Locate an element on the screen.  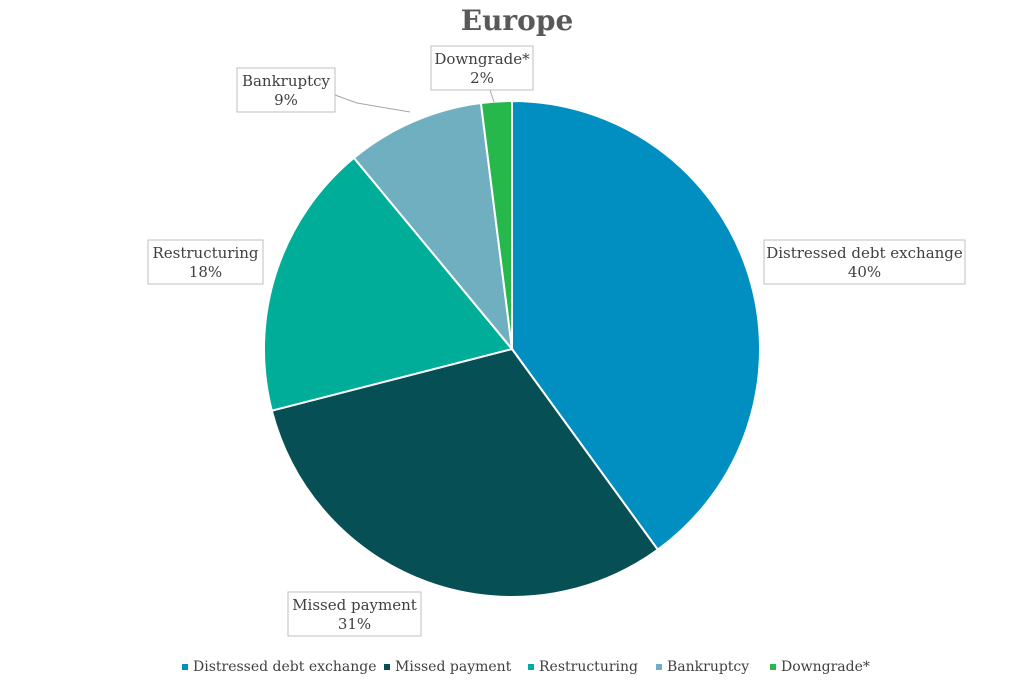
data-label-value: 18% is located at coordinates (205, 272).